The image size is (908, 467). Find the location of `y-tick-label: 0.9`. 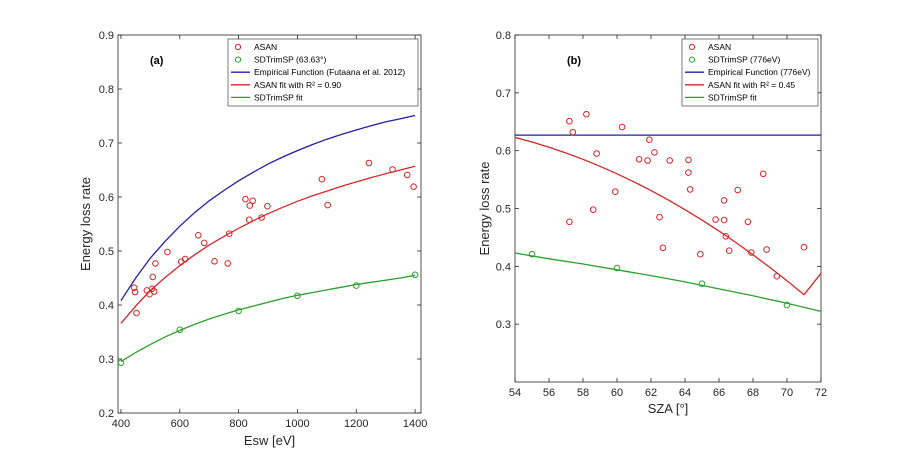

y-tick-label: 0.9 is located at coordinates (106, 36).